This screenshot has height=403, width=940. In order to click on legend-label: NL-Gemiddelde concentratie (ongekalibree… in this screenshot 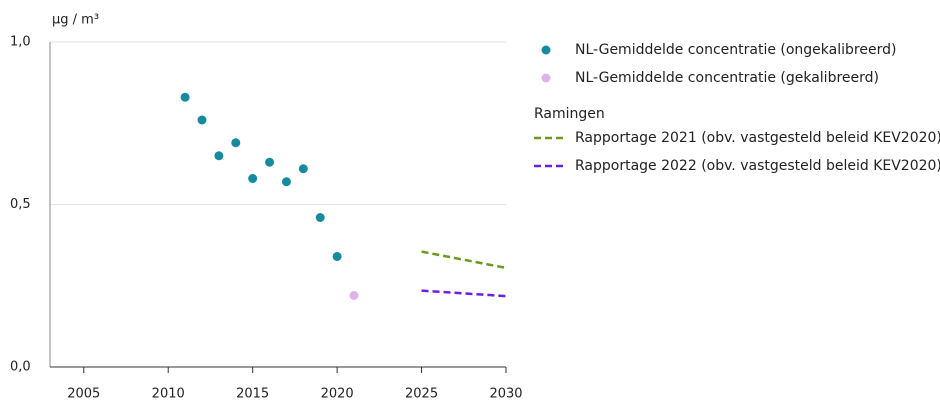, I will do `click(735, 50)`.